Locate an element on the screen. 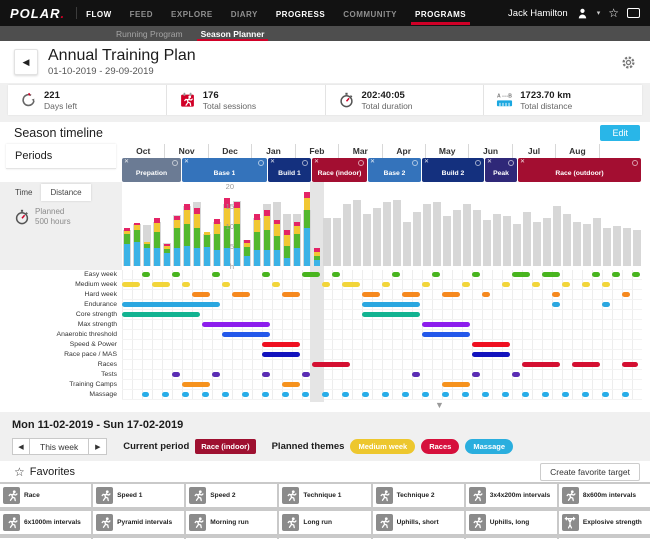  favorite-race: Race is located at coordinates (46, 495).